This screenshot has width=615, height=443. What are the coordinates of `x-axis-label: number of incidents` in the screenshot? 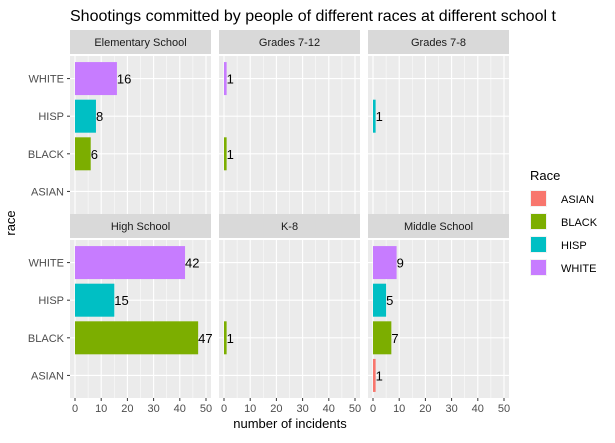 It's located at (290, 423).